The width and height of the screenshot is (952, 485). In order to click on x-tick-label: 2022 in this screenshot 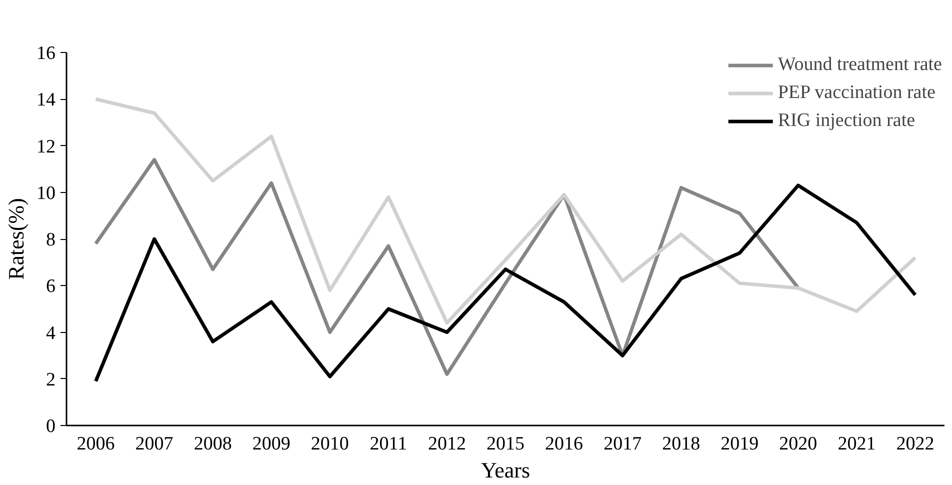, I will do `click(915, 444)`.